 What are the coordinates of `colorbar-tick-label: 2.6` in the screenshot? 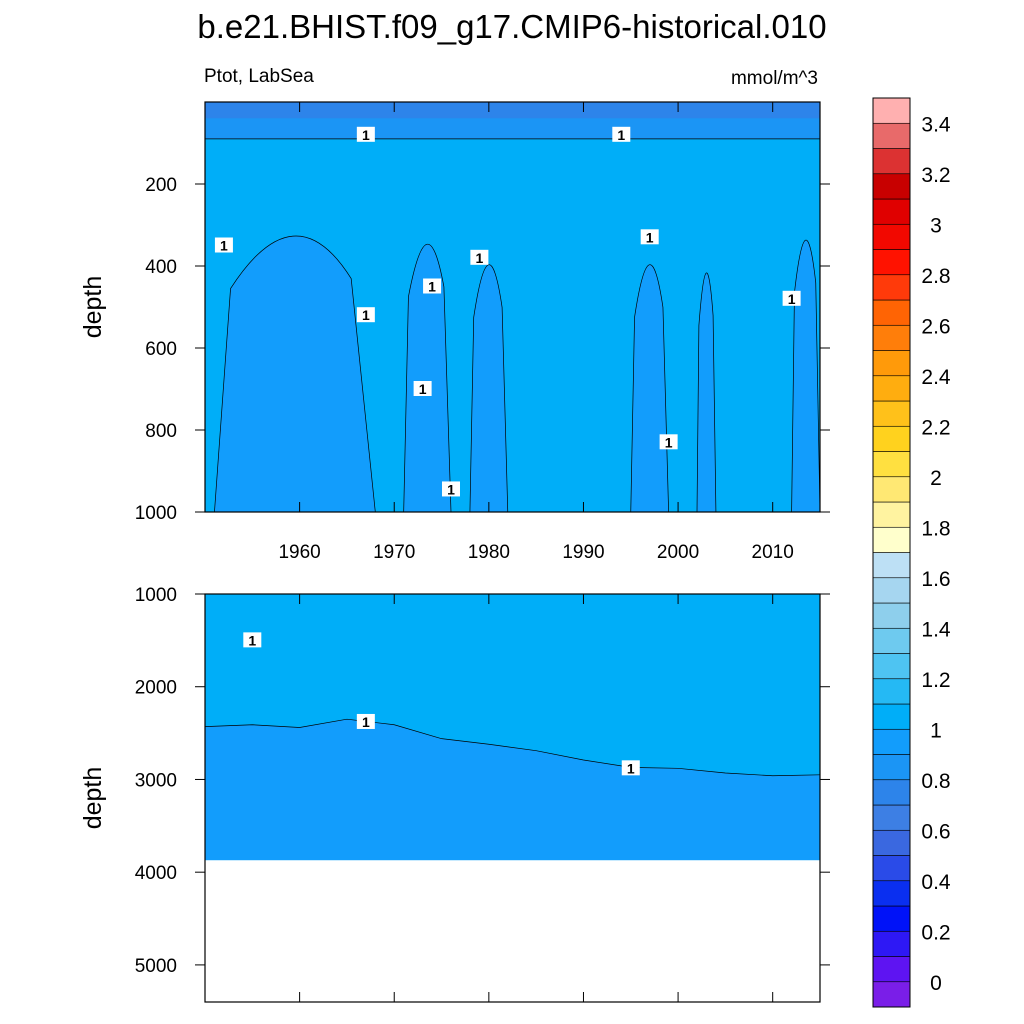 It's located at (935, 326).